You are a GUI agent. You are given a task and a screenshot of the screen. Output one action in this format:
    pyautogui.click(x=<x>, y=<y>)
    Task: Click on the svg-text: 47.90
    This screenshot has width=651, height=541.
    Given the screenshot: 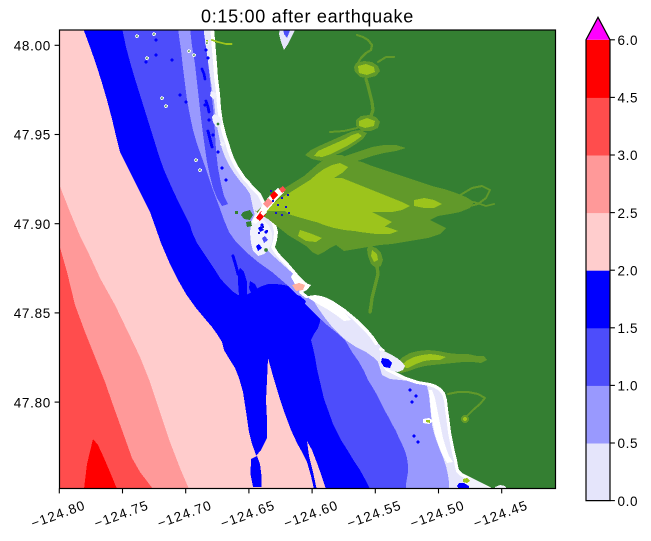 What is the action you would take?
    pyautogui.click(x=32, y=224)
    